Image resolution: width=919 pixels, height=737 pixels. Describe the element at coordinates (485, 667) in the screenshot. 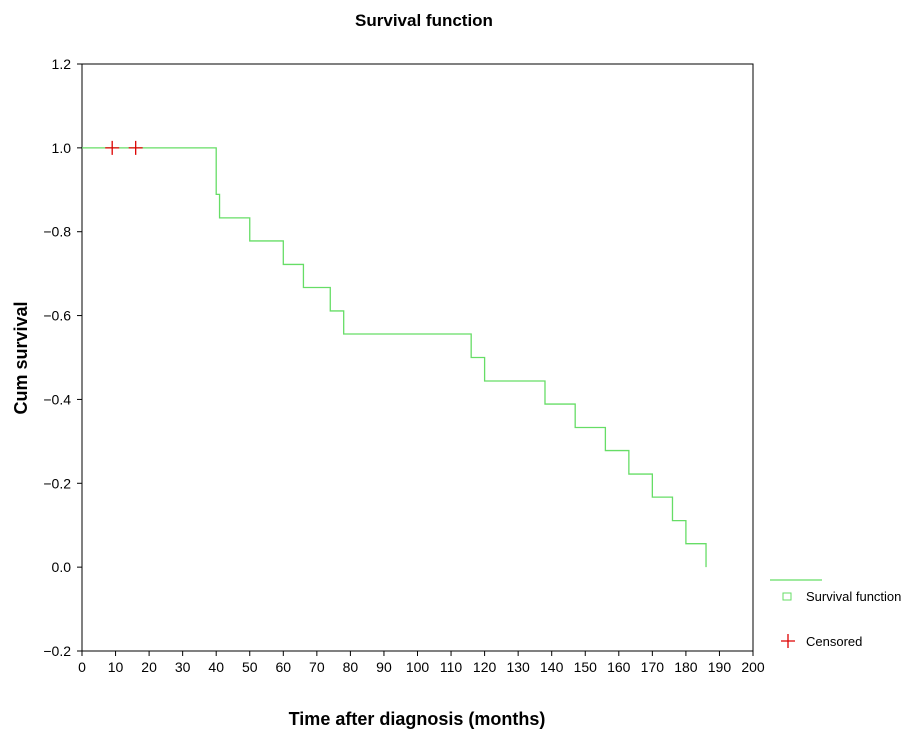

I see `x-tick-label: 120` at that location.